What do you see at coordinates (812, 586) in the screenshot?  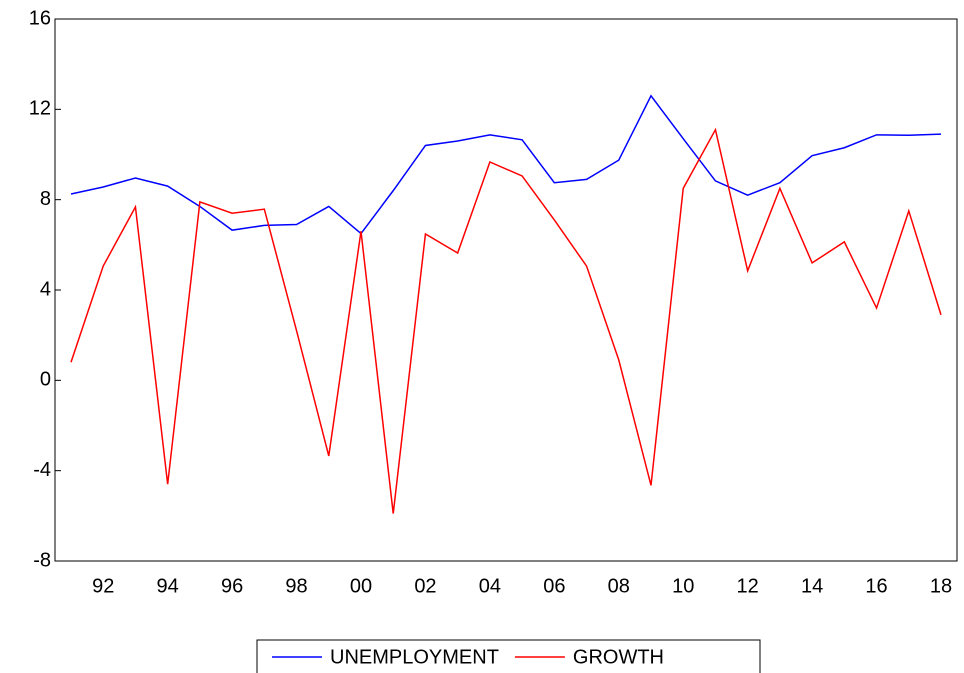 I see `x-tick-label: 14` at bounding box center [812, 586].